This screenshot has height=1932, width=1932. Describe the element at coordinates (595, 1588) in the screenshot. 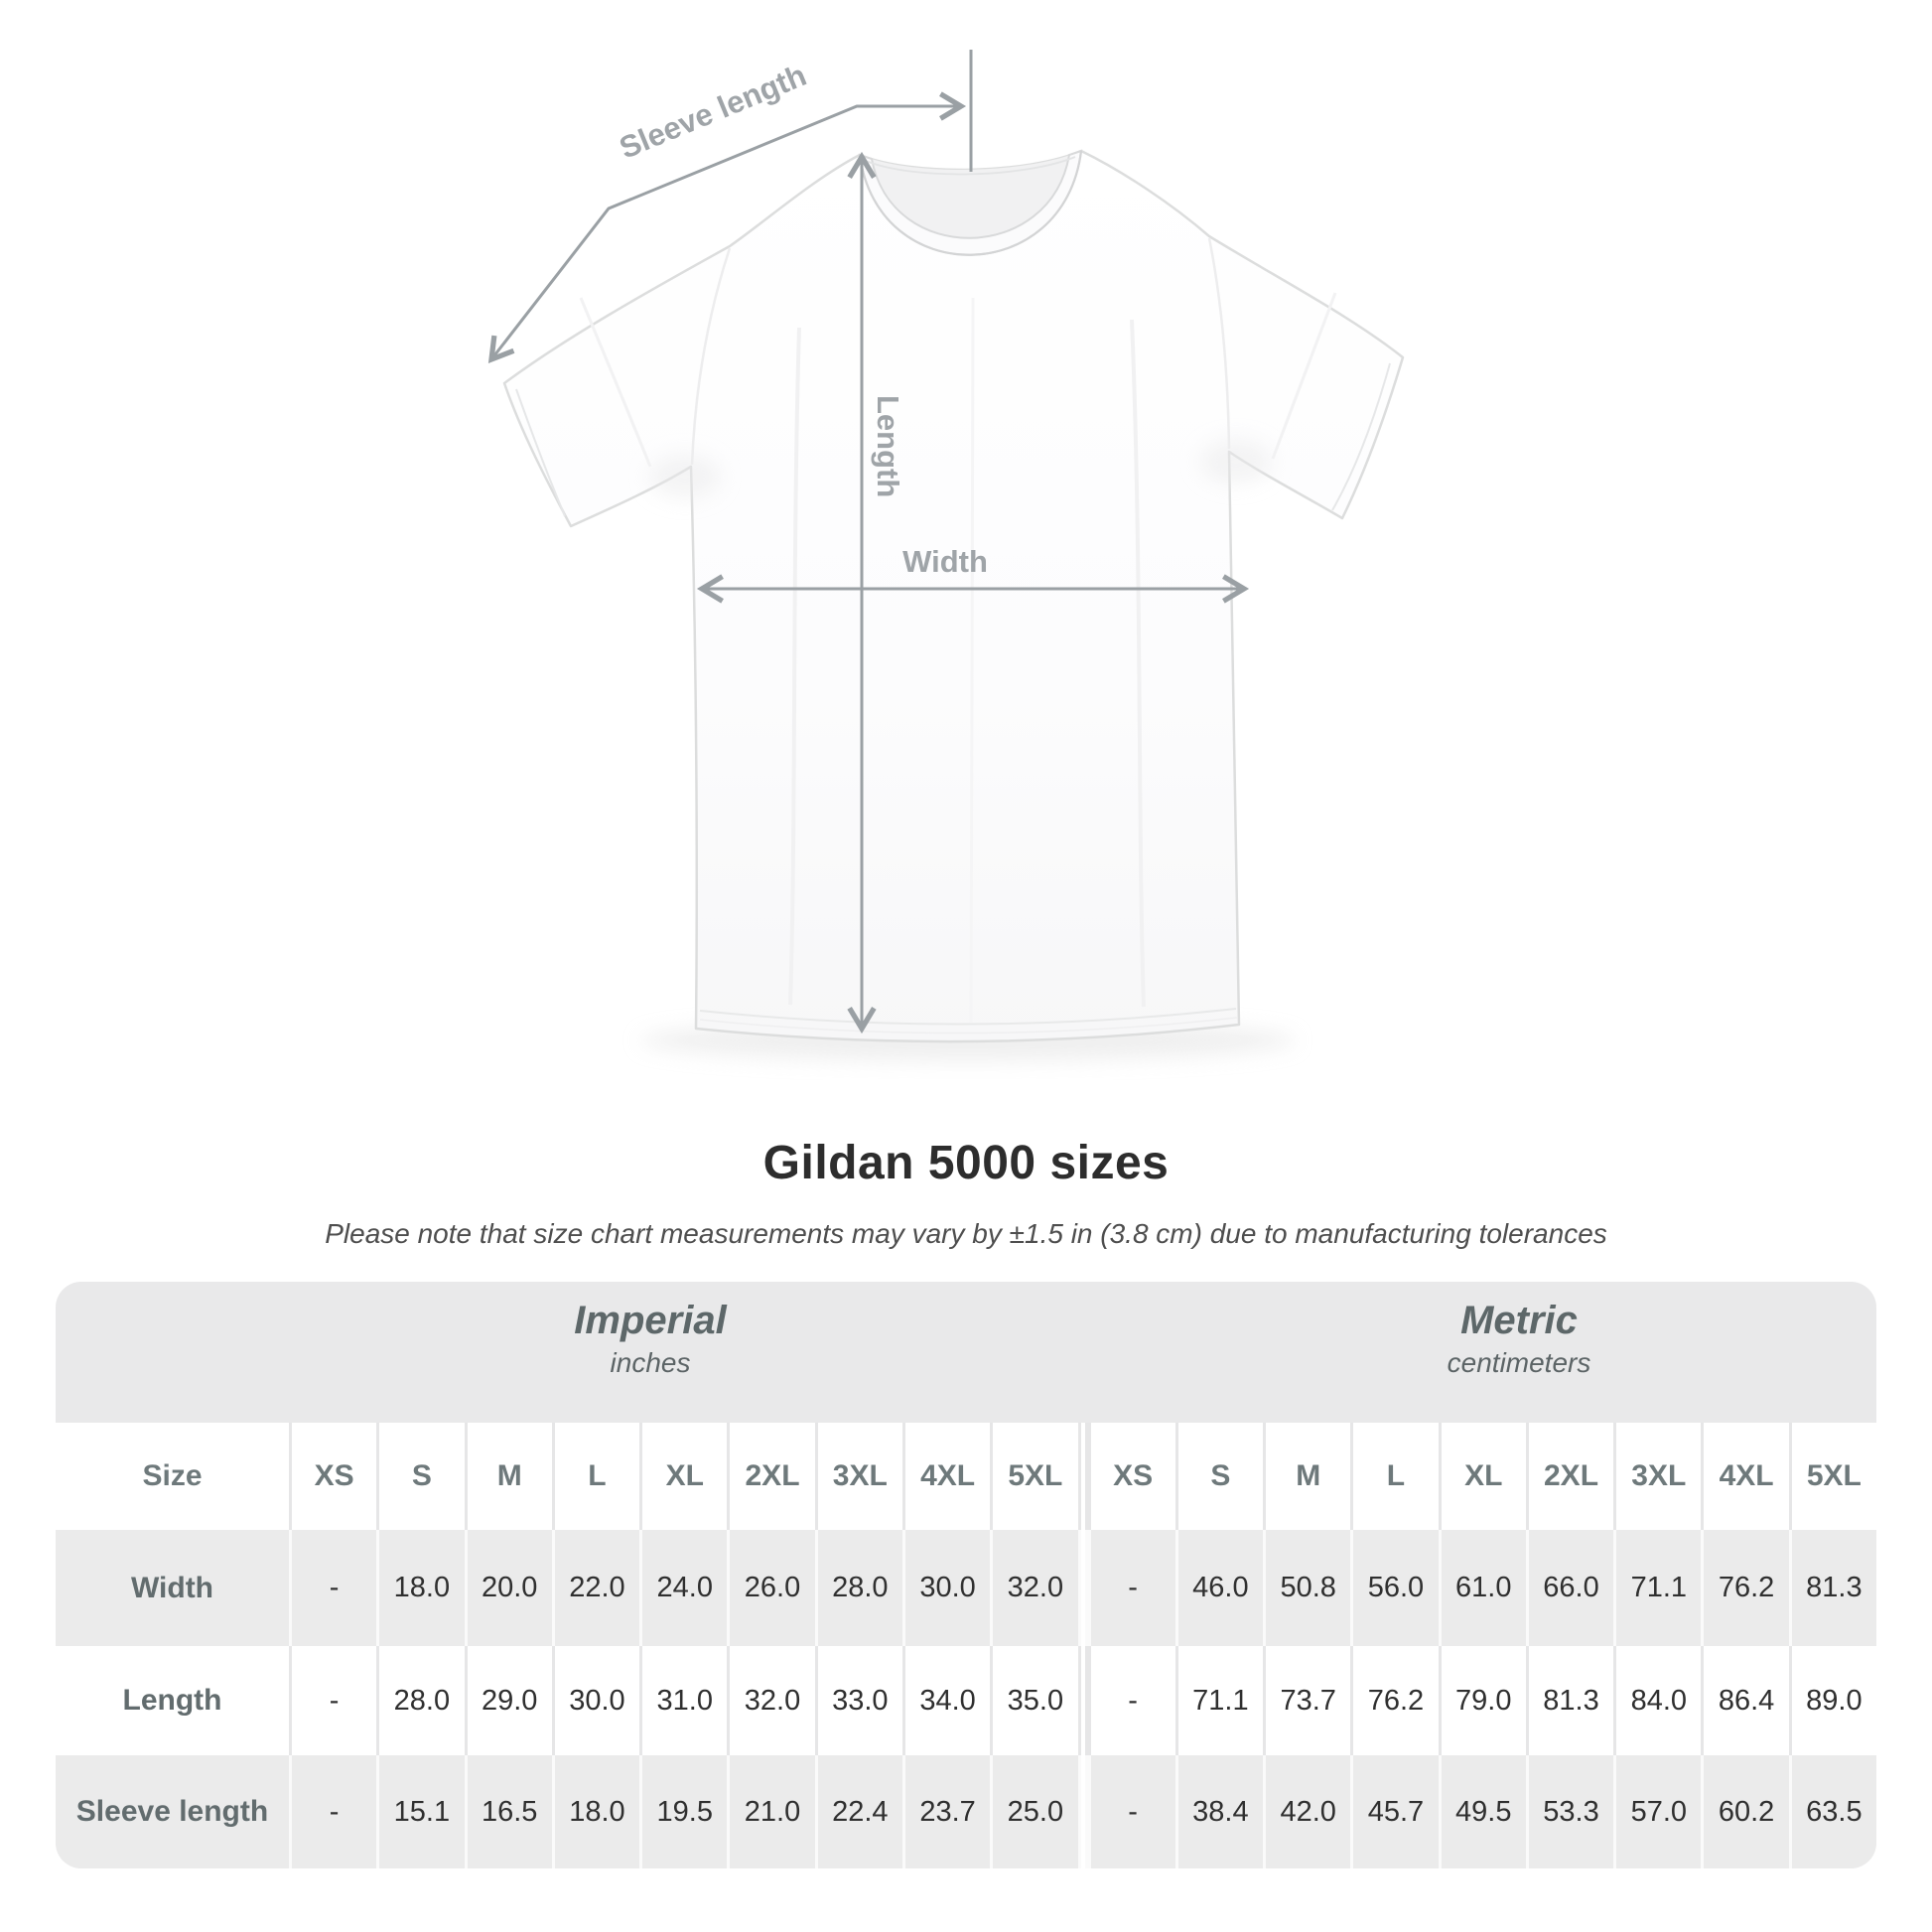

I see `size-value-cell: 22.0` at that location.